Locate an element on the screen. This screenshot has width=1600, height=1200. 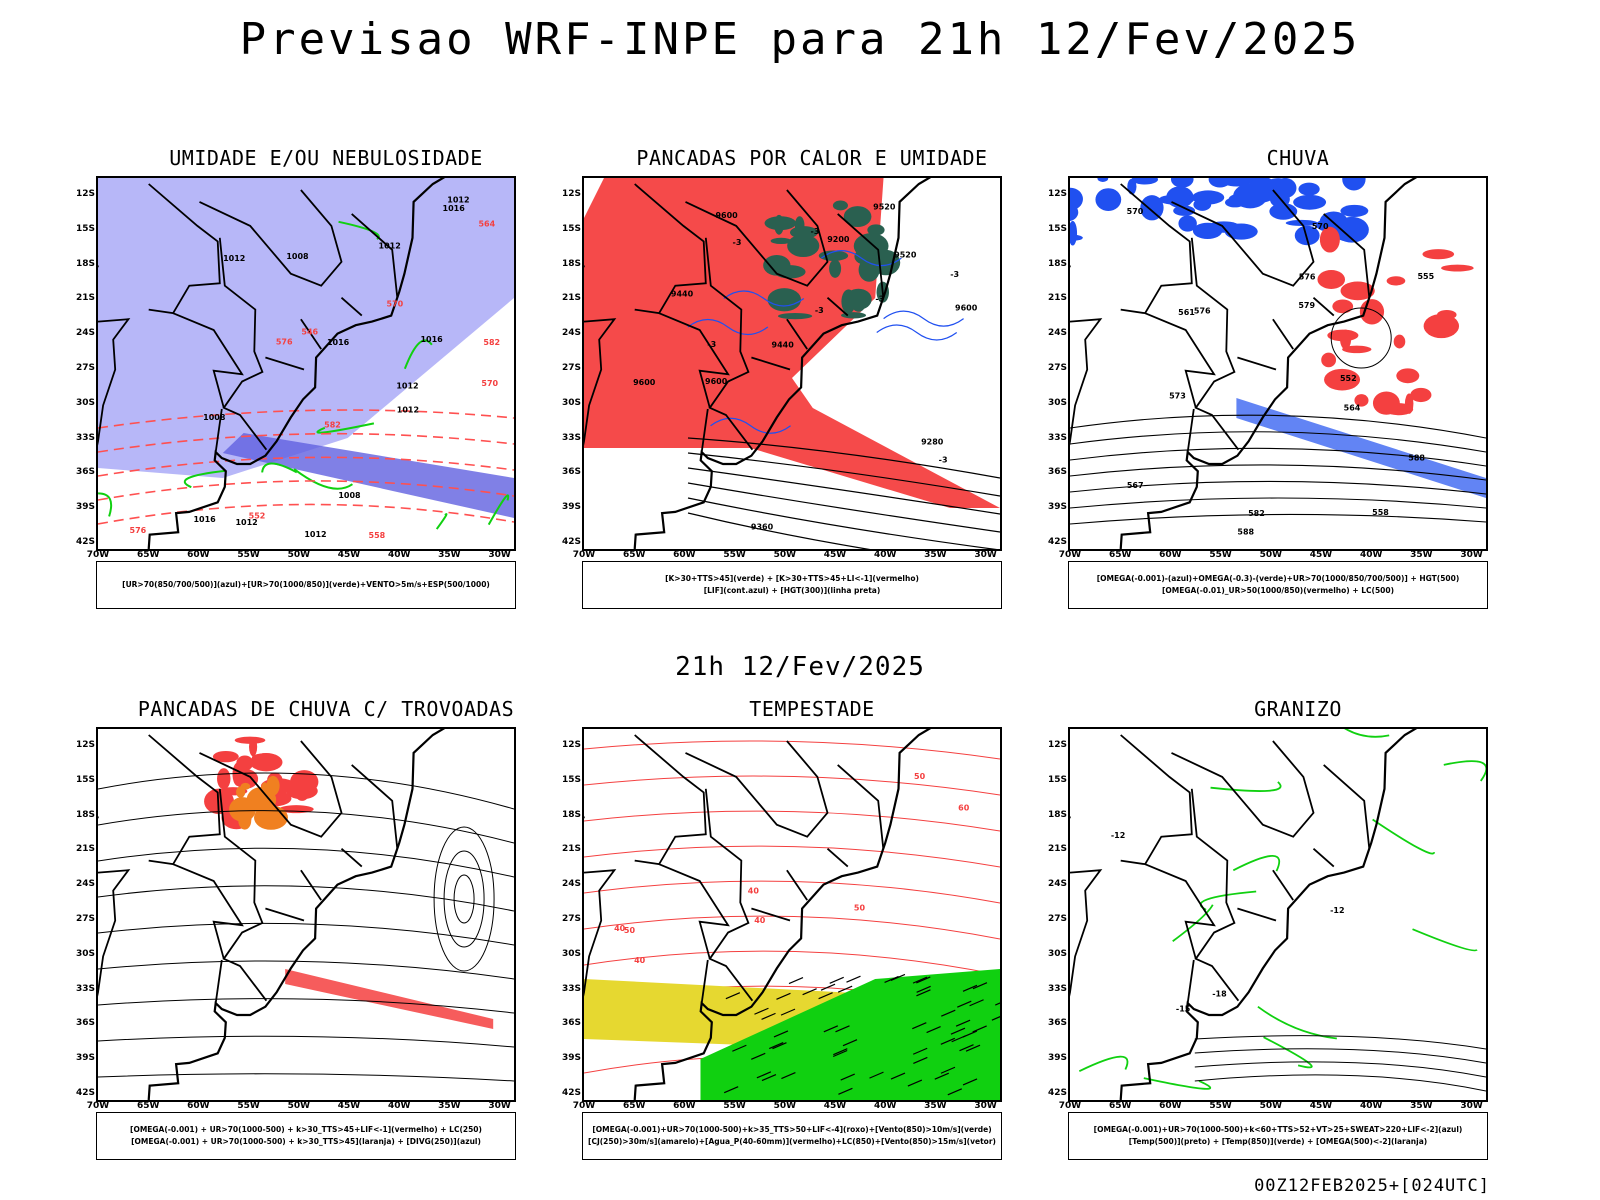
shower-area is located at coordinates (242, 809).